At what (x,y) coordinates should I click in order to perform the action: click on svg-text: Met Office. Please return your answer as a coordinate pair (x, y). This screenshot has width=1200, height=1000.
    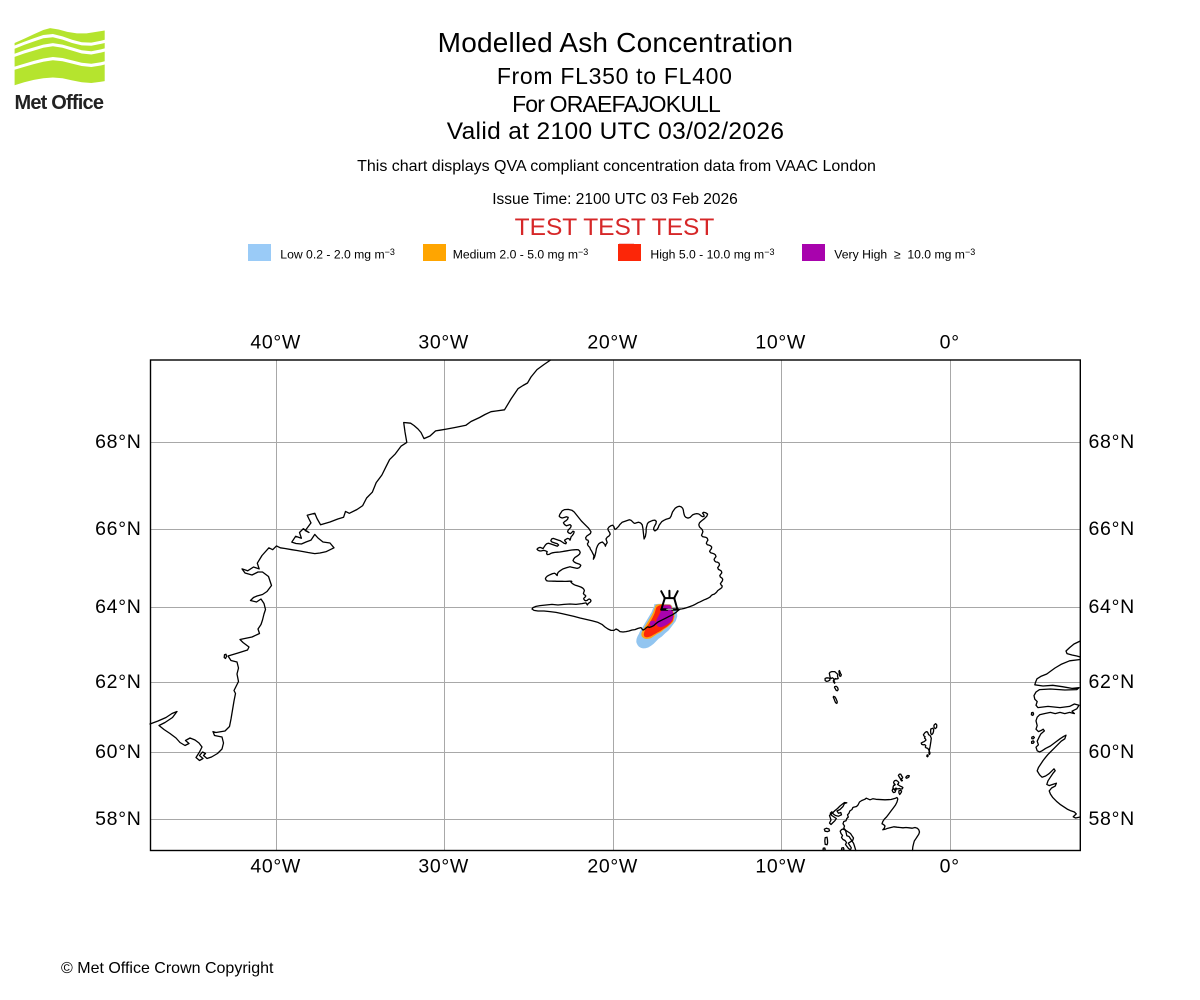
    Looking at the image, I should click on (59, 102).